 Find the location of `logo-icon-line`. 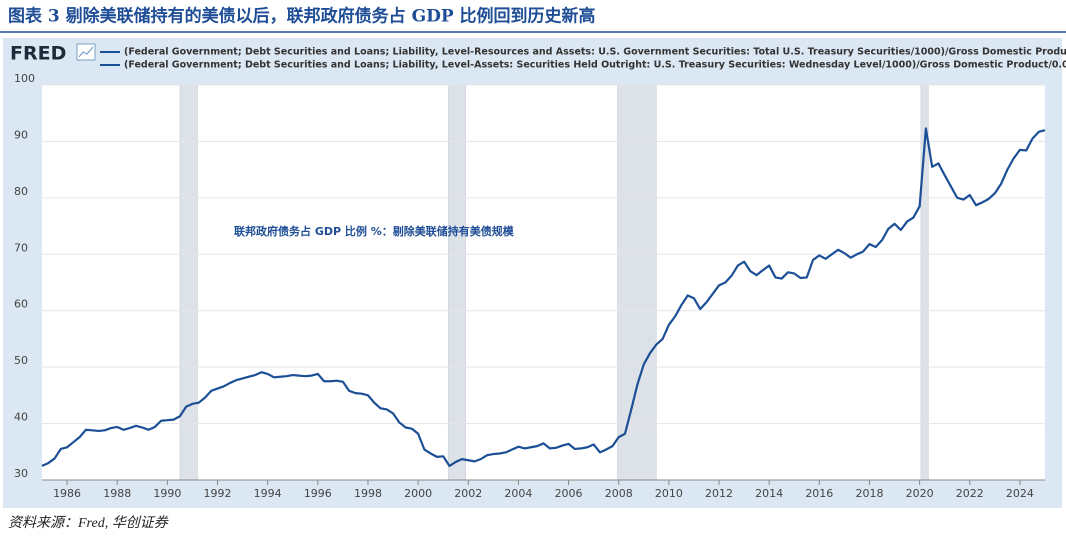

logo-icon-line is located at coordinates (86, 52).